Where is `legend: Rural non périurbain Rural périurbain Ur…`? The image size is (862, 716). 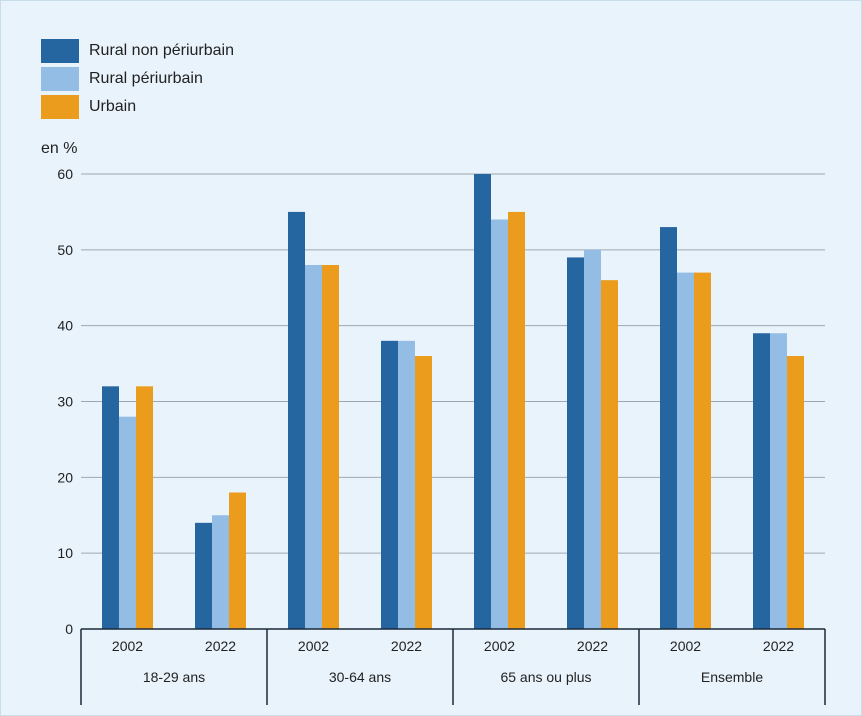
legend: Rural non périurbain Rural périurbain Ur… is located at coordinates (137, 79).